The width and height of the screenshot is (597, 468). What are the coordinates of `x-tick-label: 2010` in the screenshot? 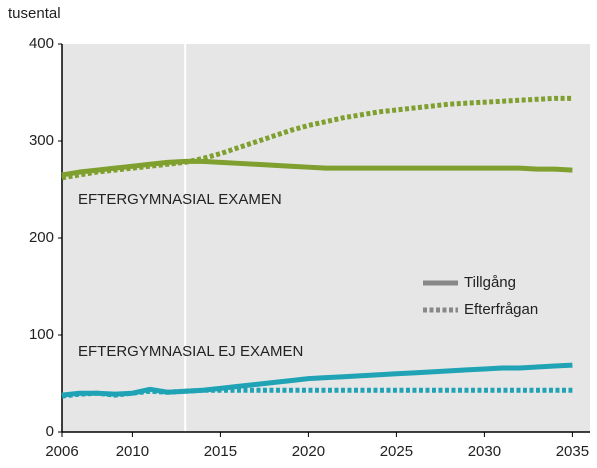 It's located at (132, 451).